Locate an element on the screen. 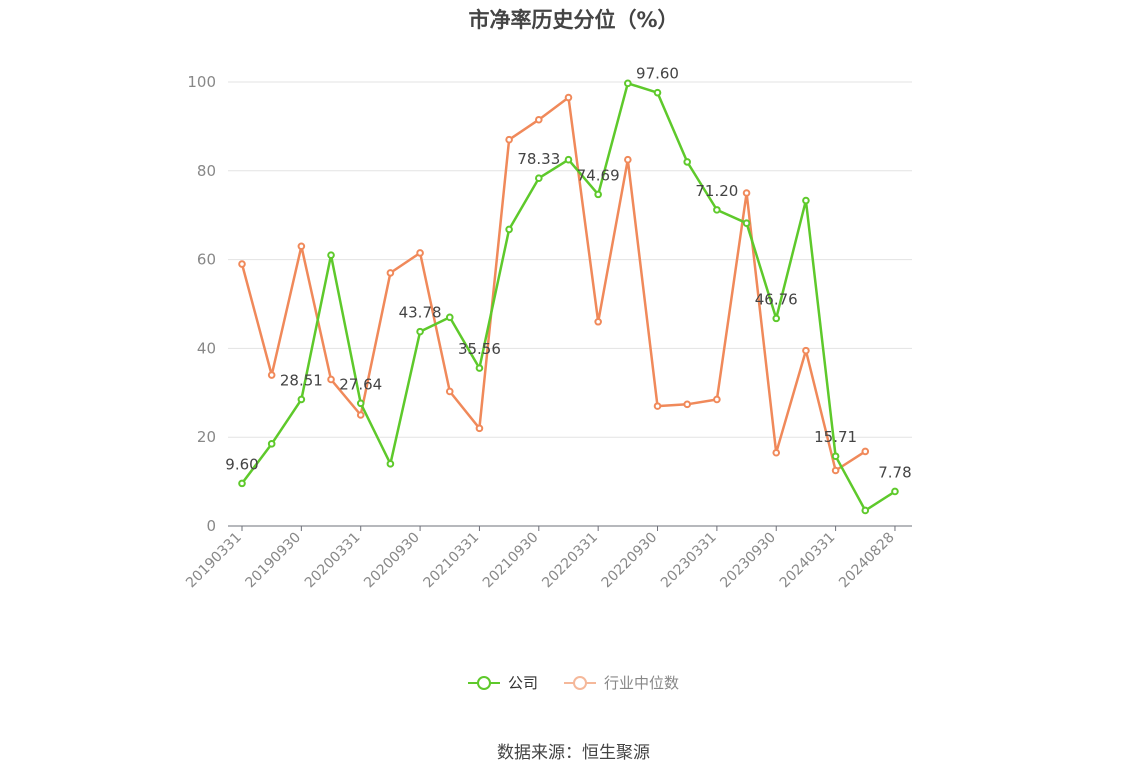 The image size is (1147, 776). x-tick-label: 20220331 is located at coordinates (570, 561).